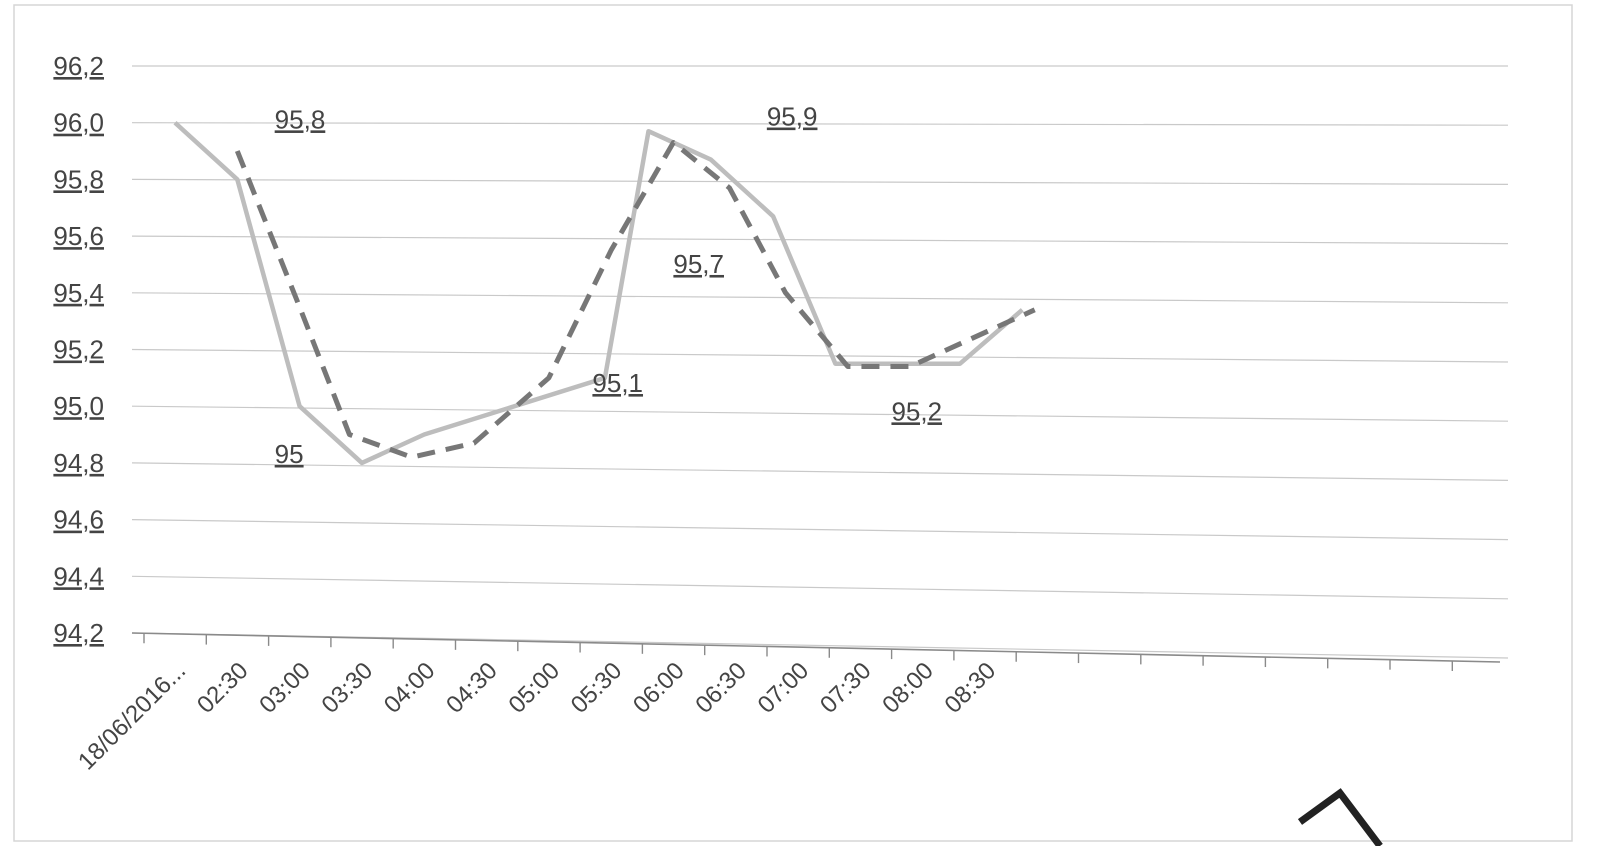 The height and width of the screenshot is (846, 1603). Describe the element at coordinates (617, 383) in the screenshot. I see `data-label: 95,1` at that location.